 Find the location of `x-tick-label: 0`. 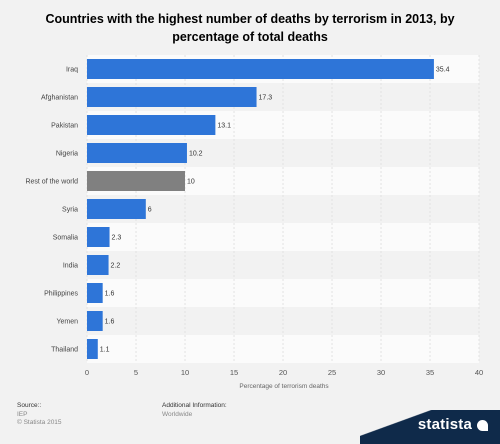

x-tick-label: 0 is located at coordinates (87, 372).